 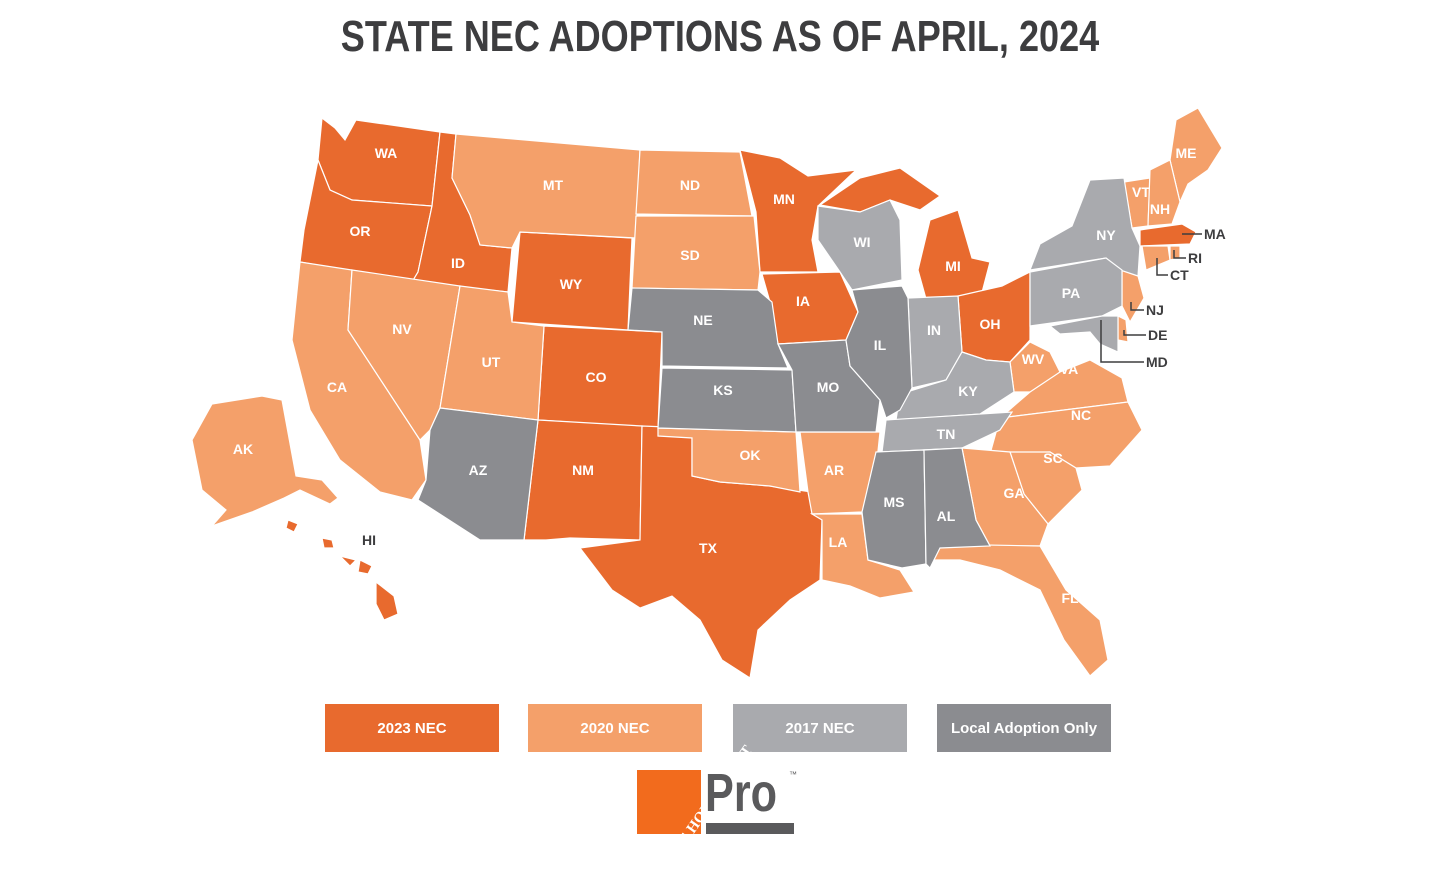 What do you see at coordinates (1081, 415) in the screenshot?
I see `label-NC: NC` at bounding box center [1081, 415].